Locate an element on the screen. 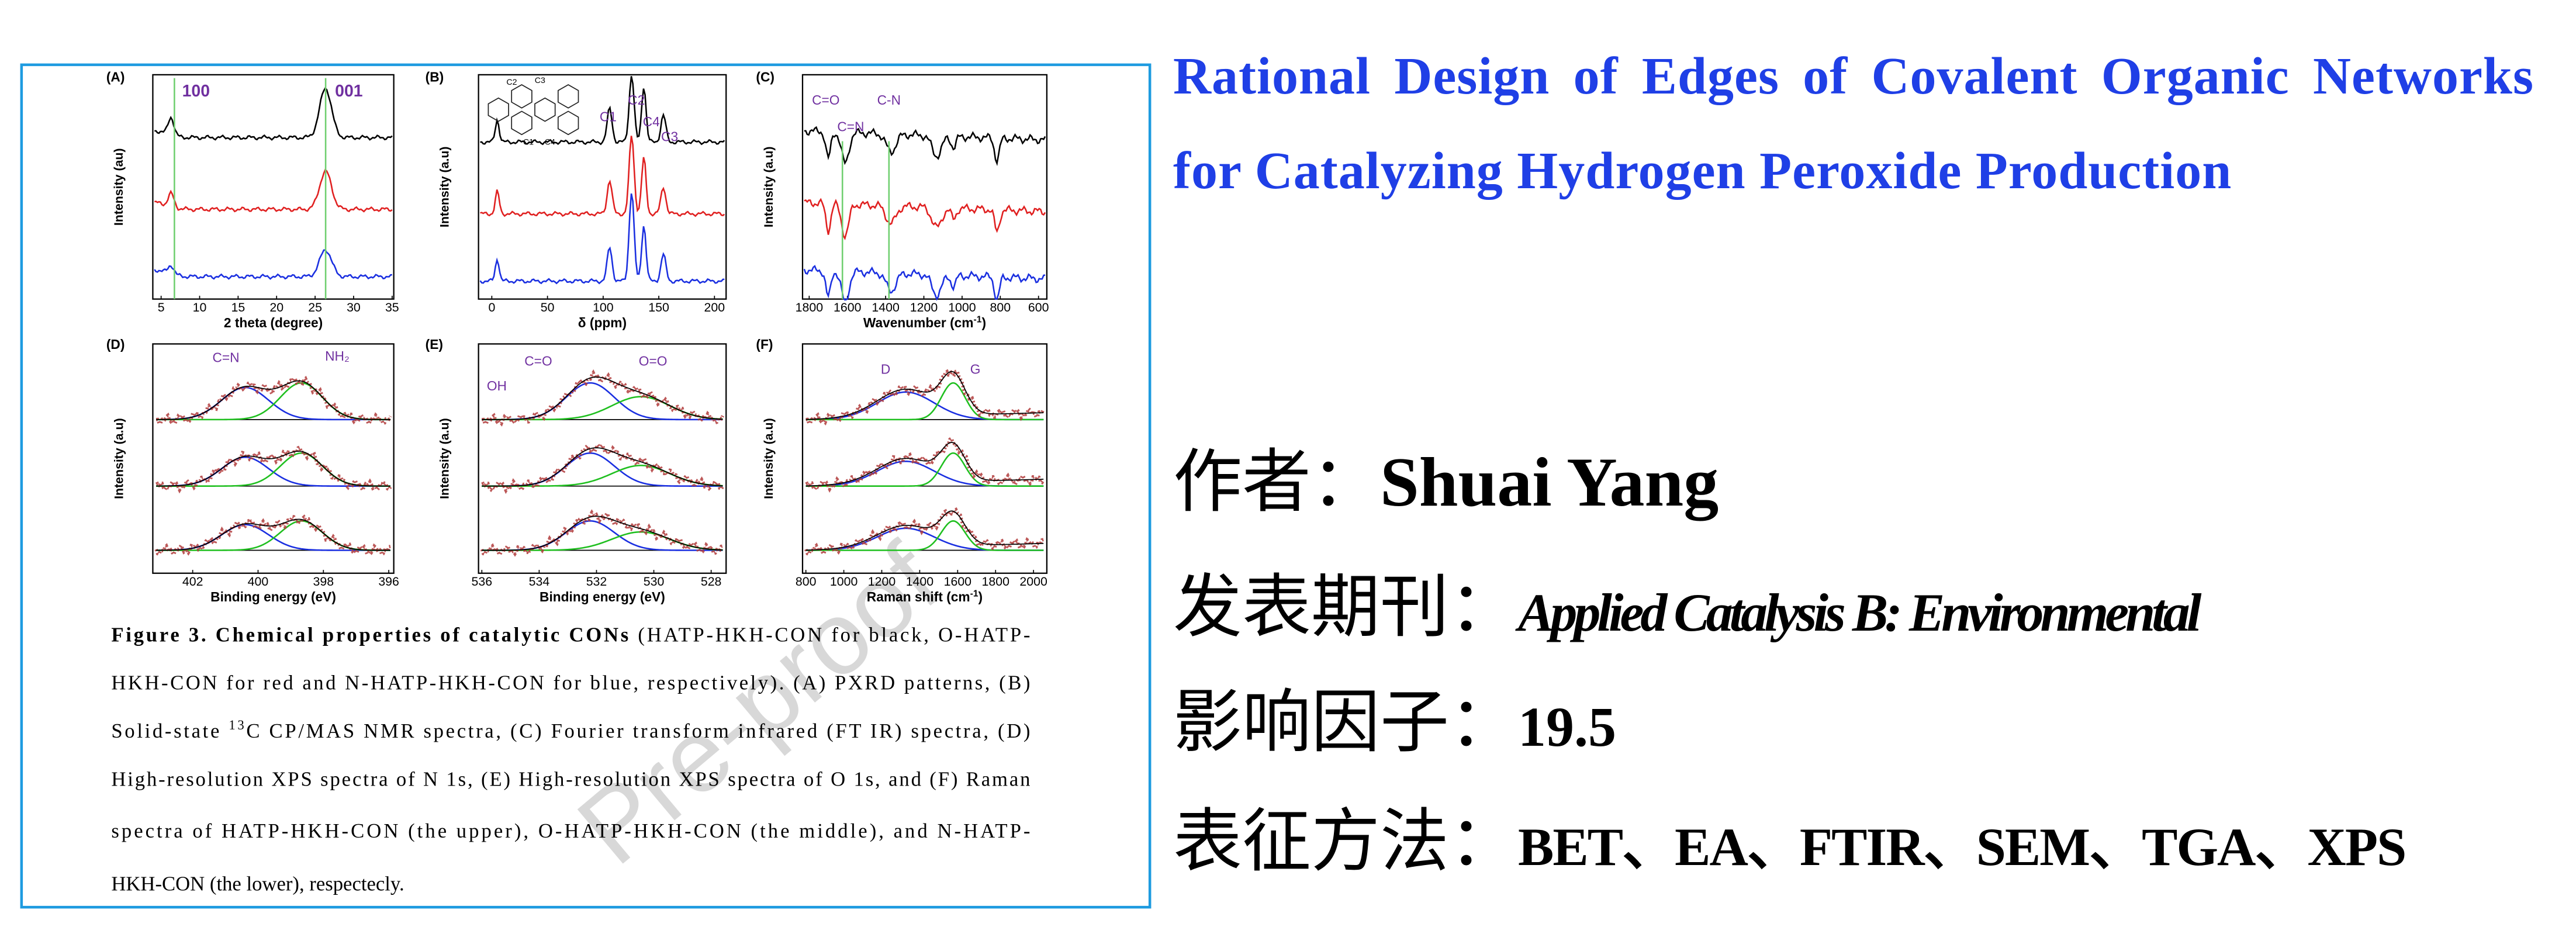 This screenshot has width=2576, height=941. peak-annotation: C-N is located at coordinates (889, 100).